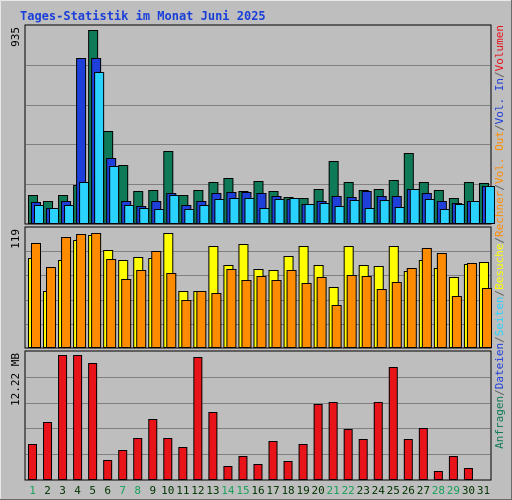  I want to click on x-tick-label-day-15: 15, so click(242, 490).